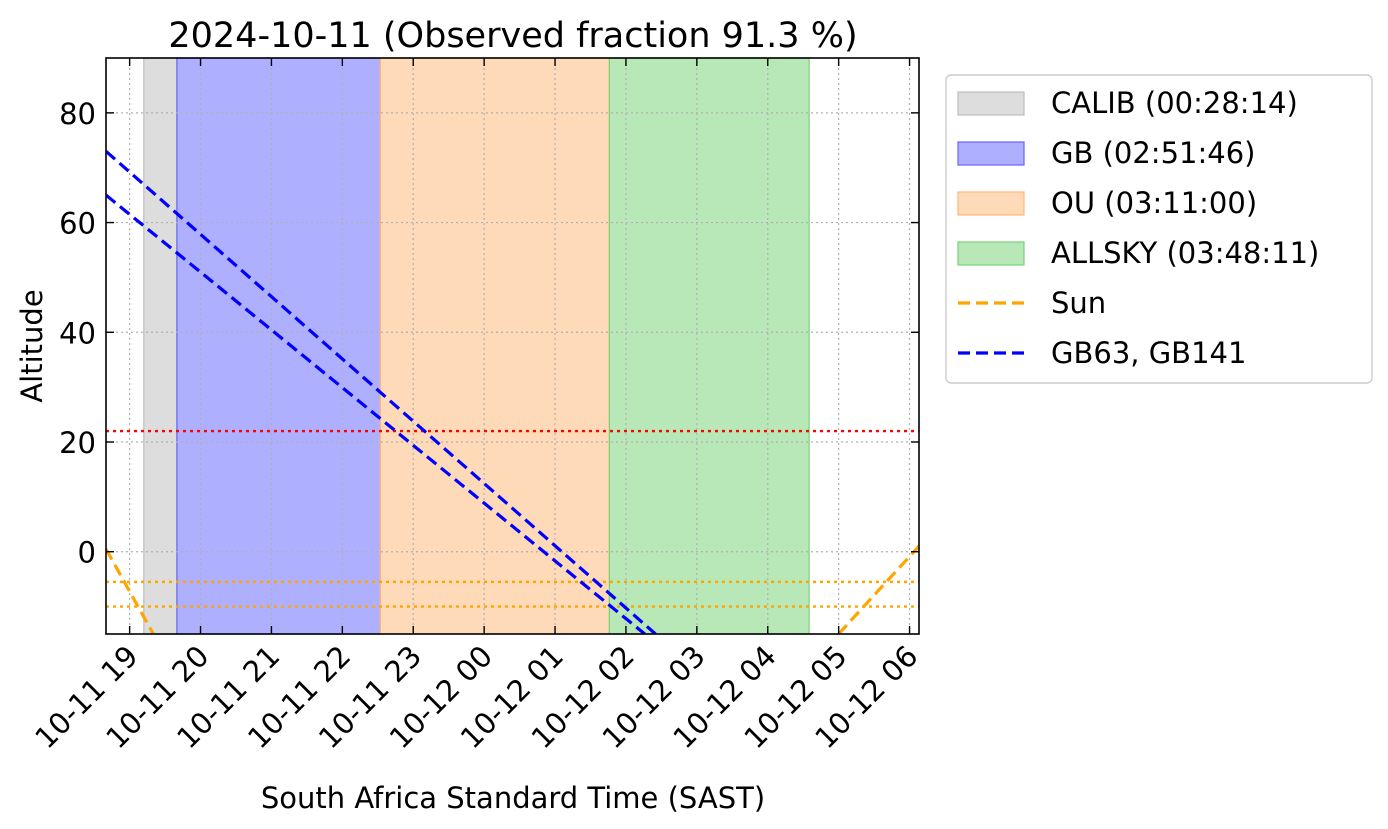  What do you see at coordinates (1153, 153) in the screenshot?
I see `legend-label: GB (02:51:46)` at bounding box center [1153, 153].